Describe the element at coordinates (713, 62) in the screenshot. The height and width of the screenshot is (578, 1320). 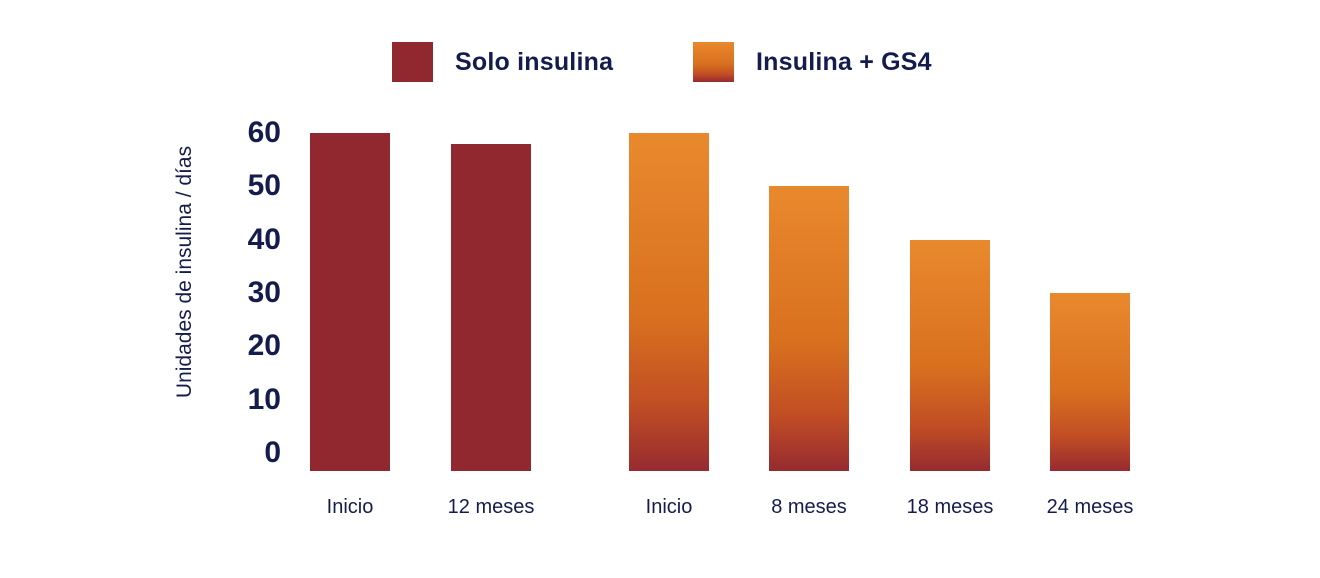
I see `legend-swatch-insulina-gs4` at that location.